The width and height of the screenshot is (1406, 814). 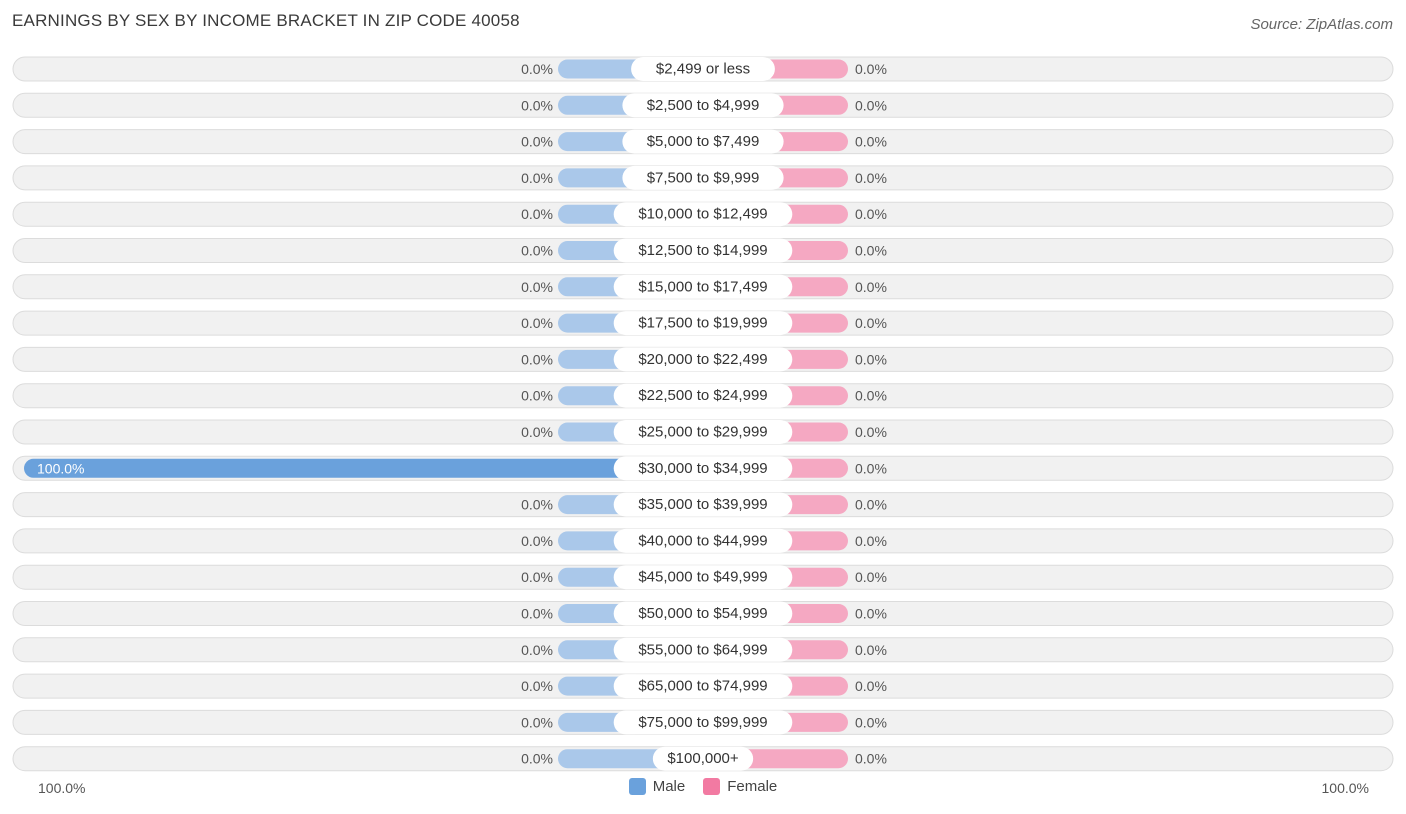 I want to click on legend-swatch-female, so click(x=712, y=786).